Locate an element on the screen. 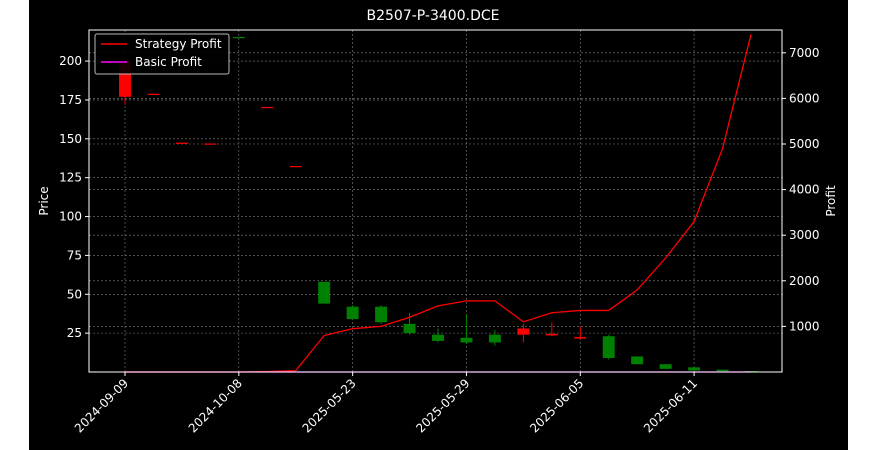 The image size is (878, 450). x-tick-label: 2025-06-05 is located at coordinates (556, 405).